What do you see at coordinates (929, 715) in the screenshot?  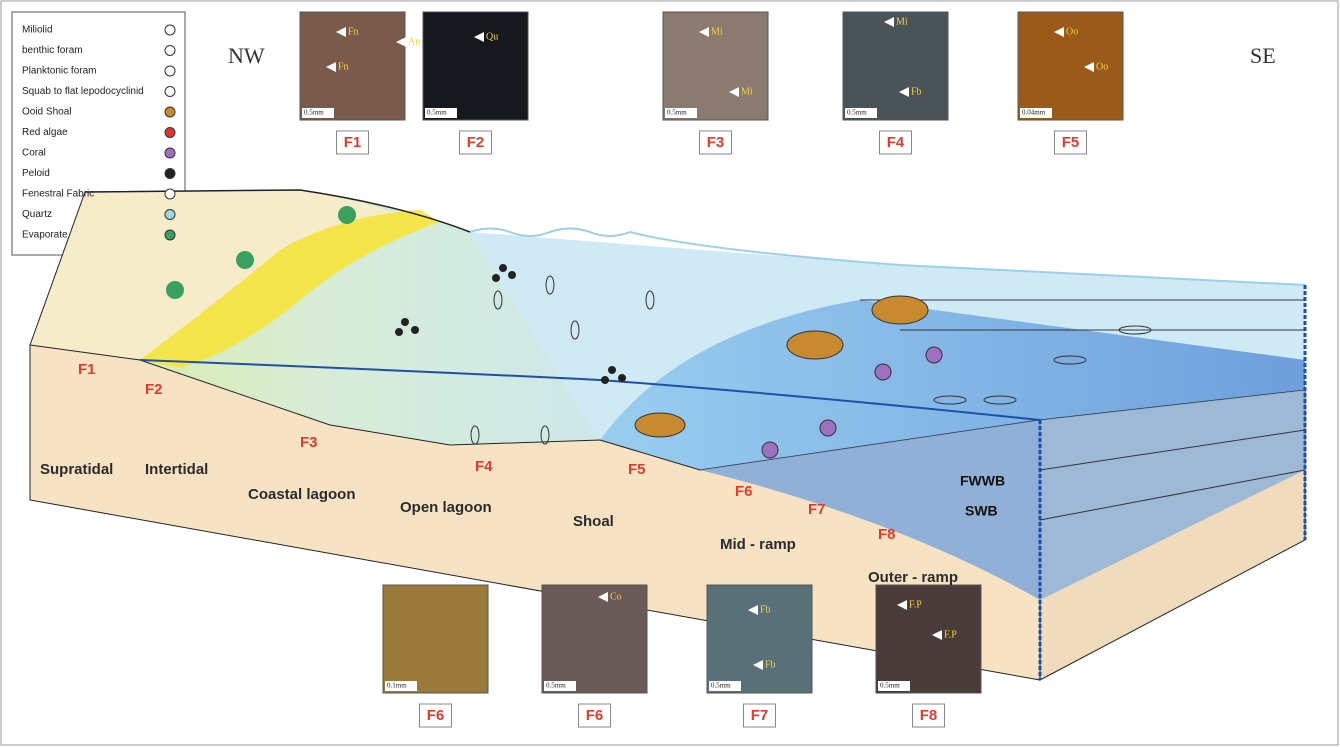 I see `photo-label: F8` at bounding box center [929, 715].